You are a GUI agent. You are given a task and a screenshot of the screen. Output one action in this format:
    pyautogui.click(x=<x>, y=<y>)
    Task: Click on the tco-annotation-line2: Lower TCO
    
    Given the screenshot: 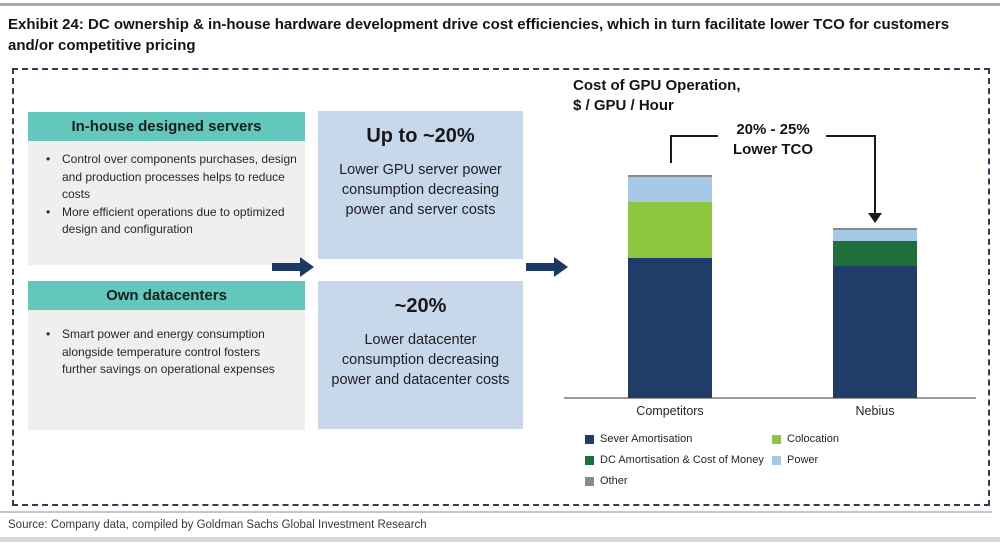 What is the action you would take?
    pyautogui.click(x=772, y=149)
    